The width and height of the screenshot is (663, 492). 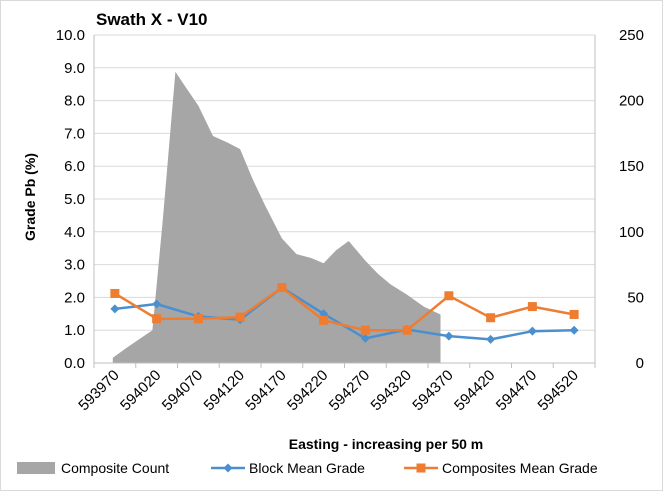 I want to click on y-tick-label: 8.0, so click(x=74, y=101).